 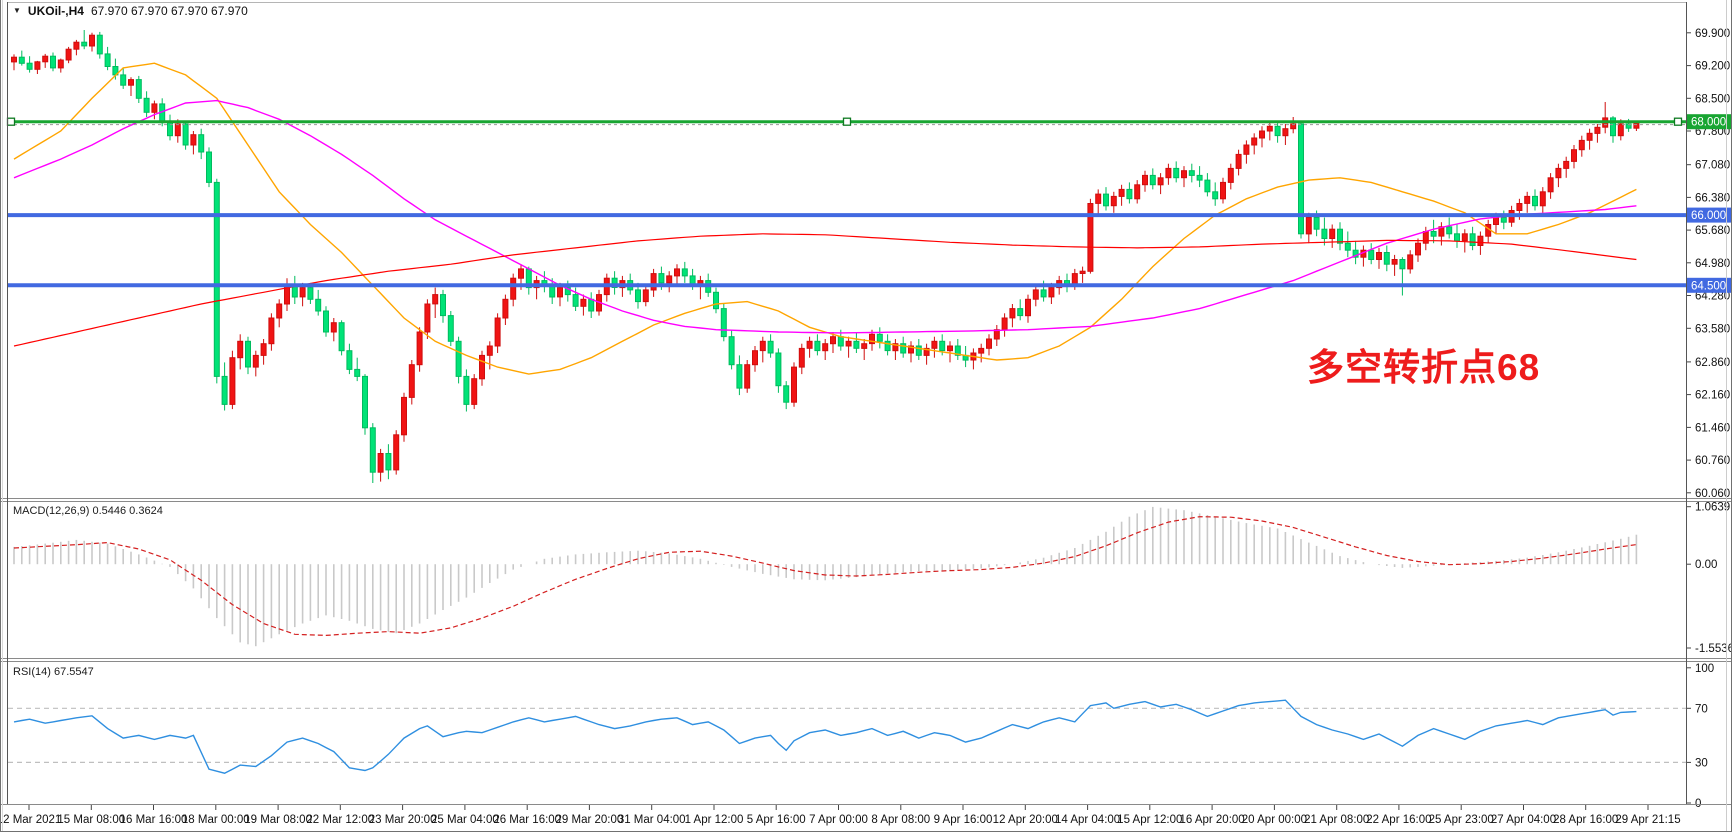 What do you see at coordinates (590, 820) in the screenshot?
I see `time-axis-label: 29 Mar 20:00` at bounding box center [590, 820].